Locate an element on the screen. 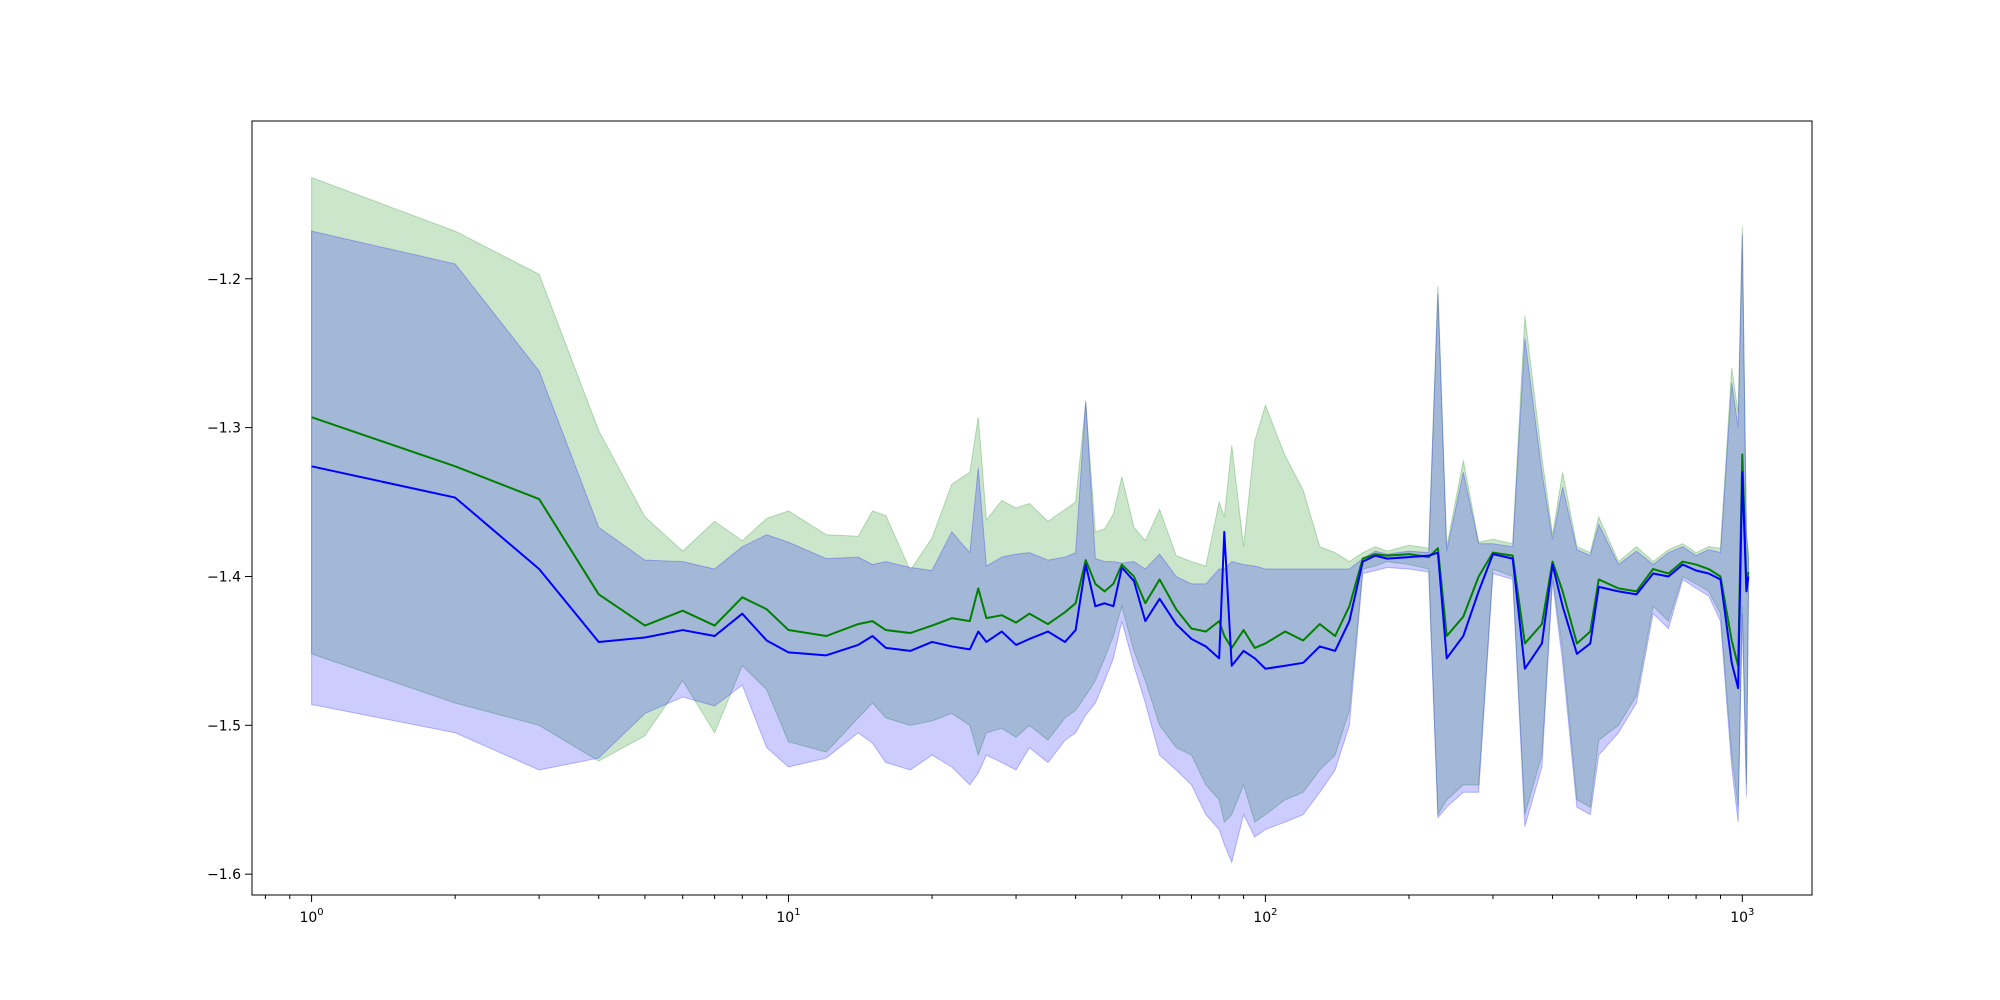 The image size is (2000, 1000). x-axis: 10⁰ 10¹ 10² 10³ is located at coordinates (1009, 910).